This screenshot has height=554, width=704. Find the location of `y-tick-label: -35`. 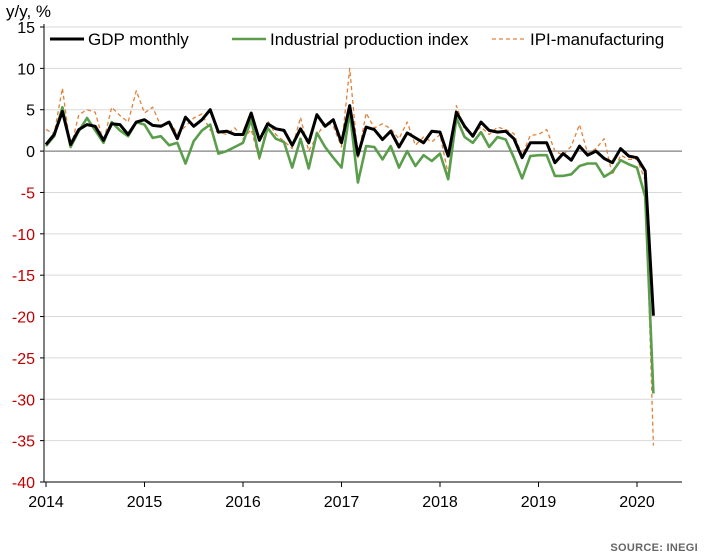

y-tick-label: -35 is located at coordinates (23, 442).